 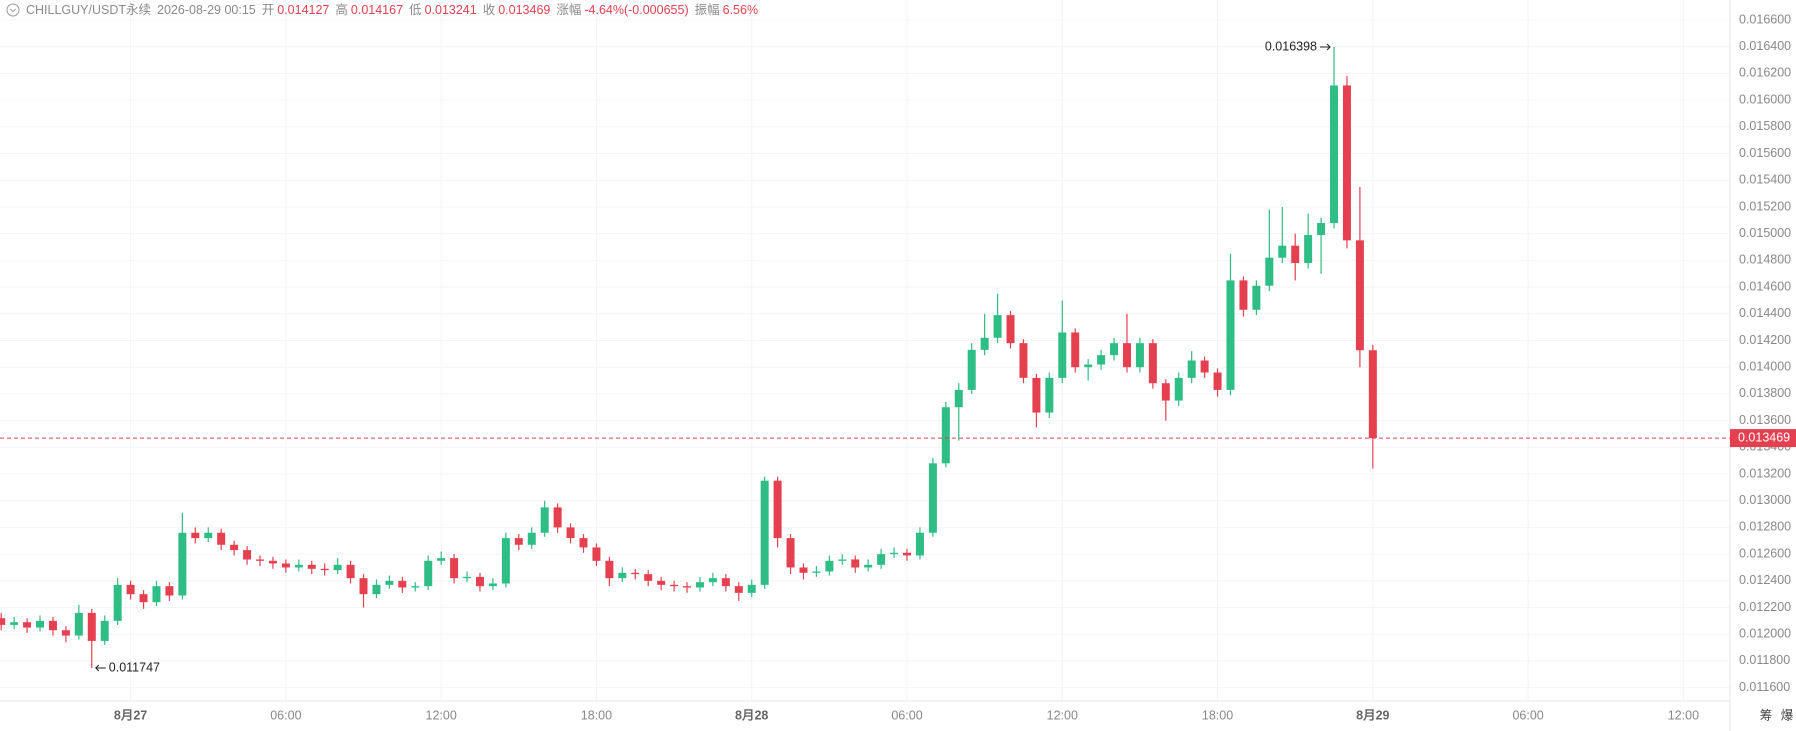 I want to click on info-label: 高, so click(x=341, y=10).